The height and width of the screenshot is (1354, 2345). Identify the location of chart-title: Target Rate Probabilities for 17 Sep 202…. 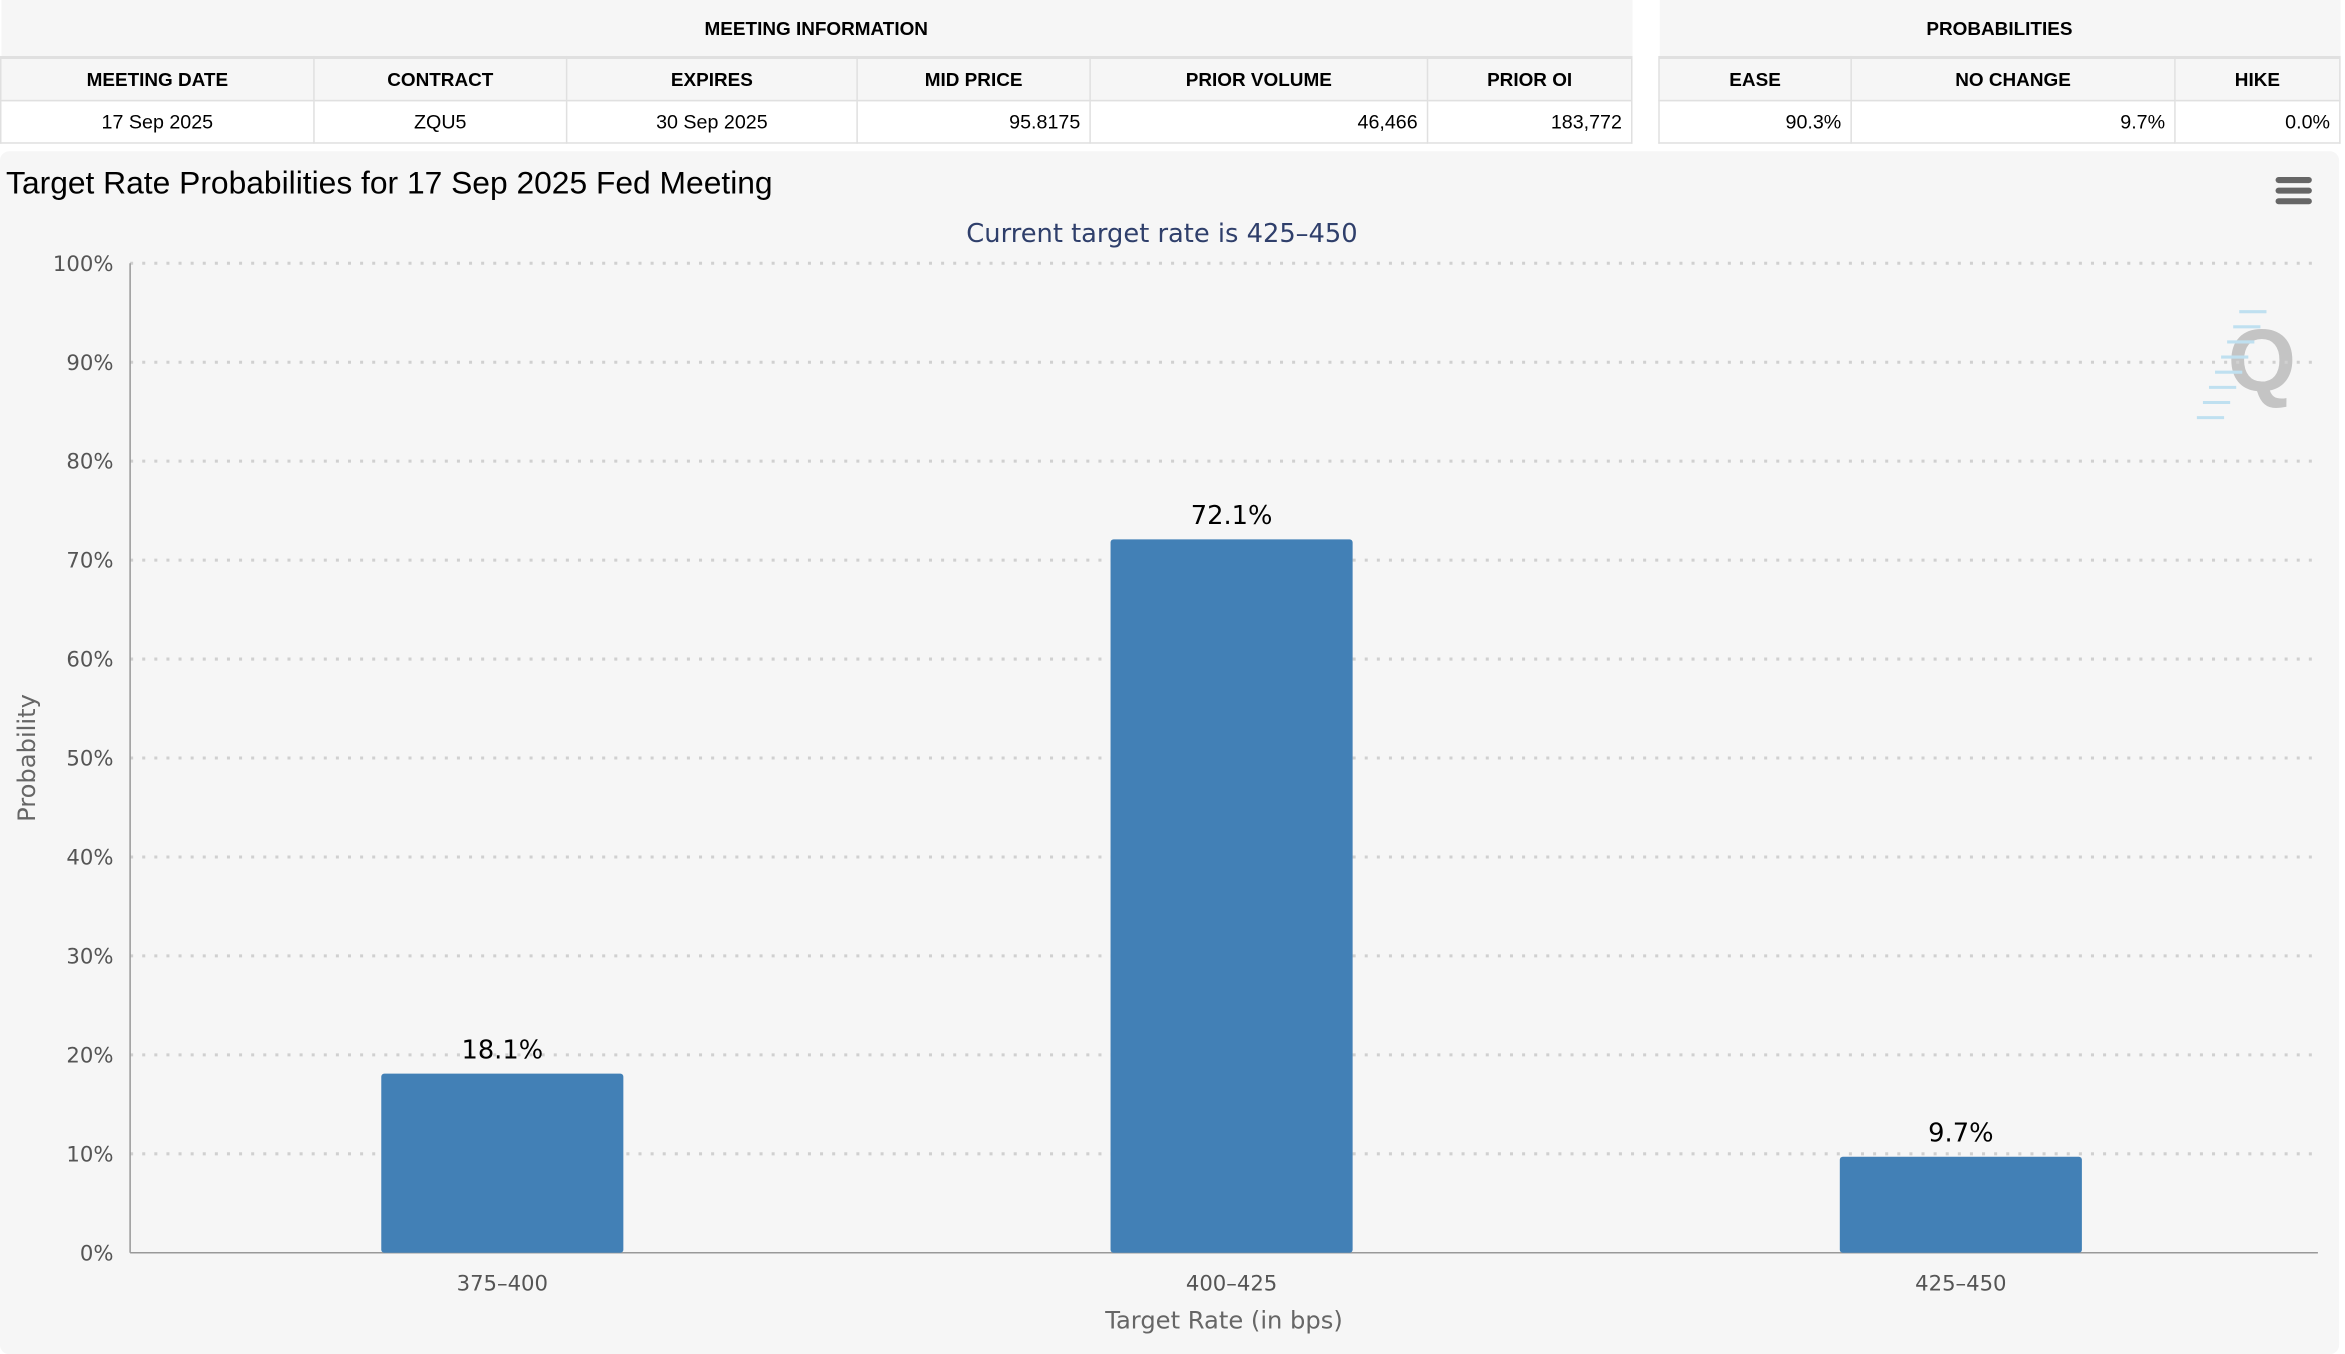
(389, 184).